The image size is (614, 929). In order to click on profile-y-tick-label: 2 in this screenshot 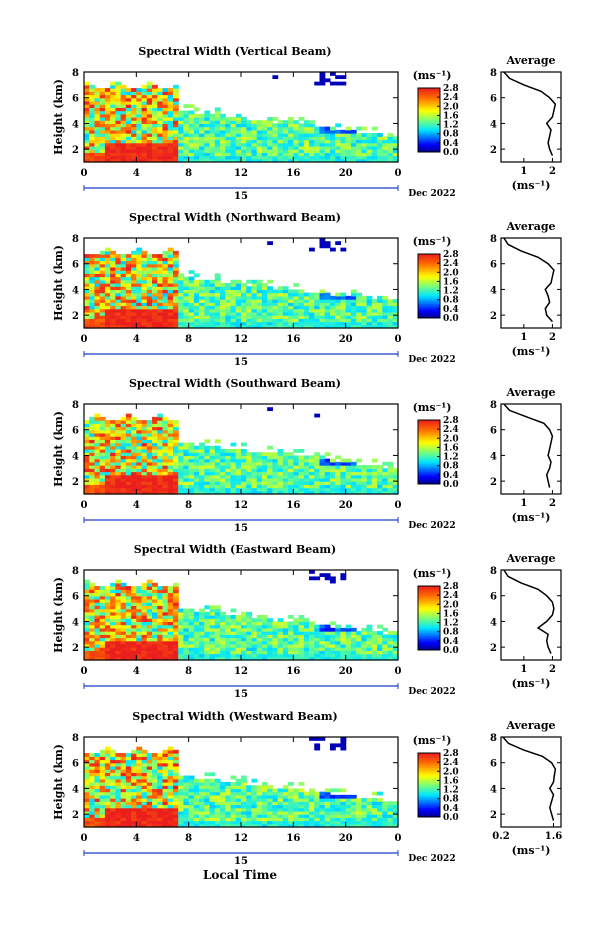, I will do `click(493, 150)`.